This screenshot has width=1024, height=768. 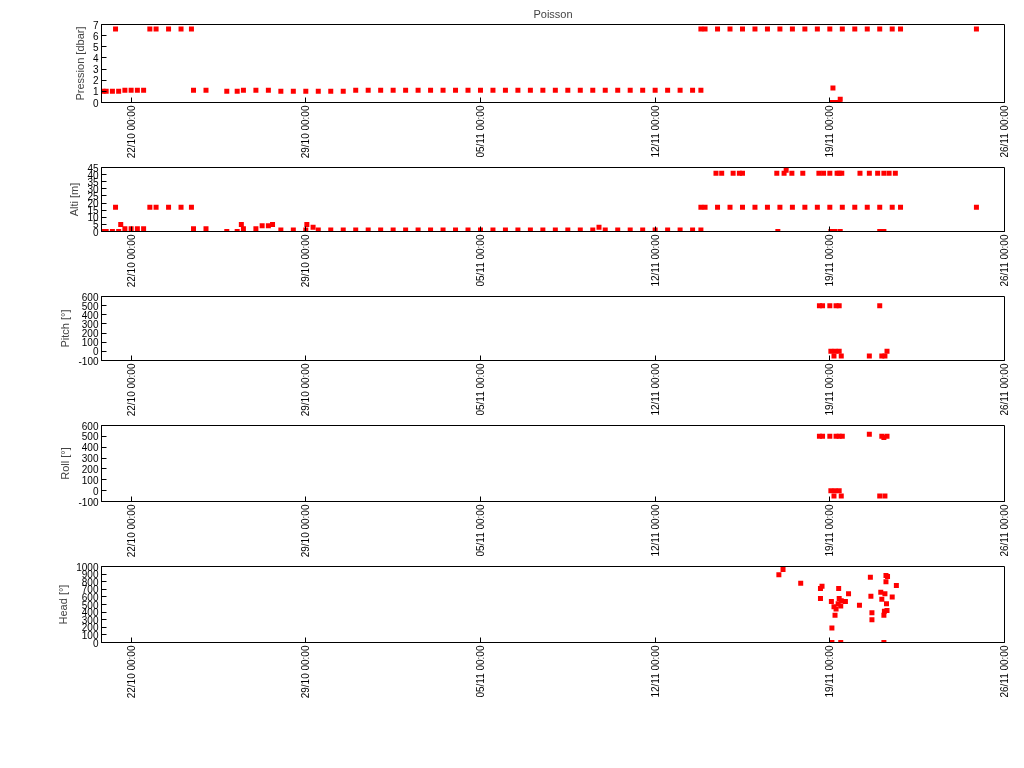 I want to click on chart-title: Poisson, so click(x=553, y=13).